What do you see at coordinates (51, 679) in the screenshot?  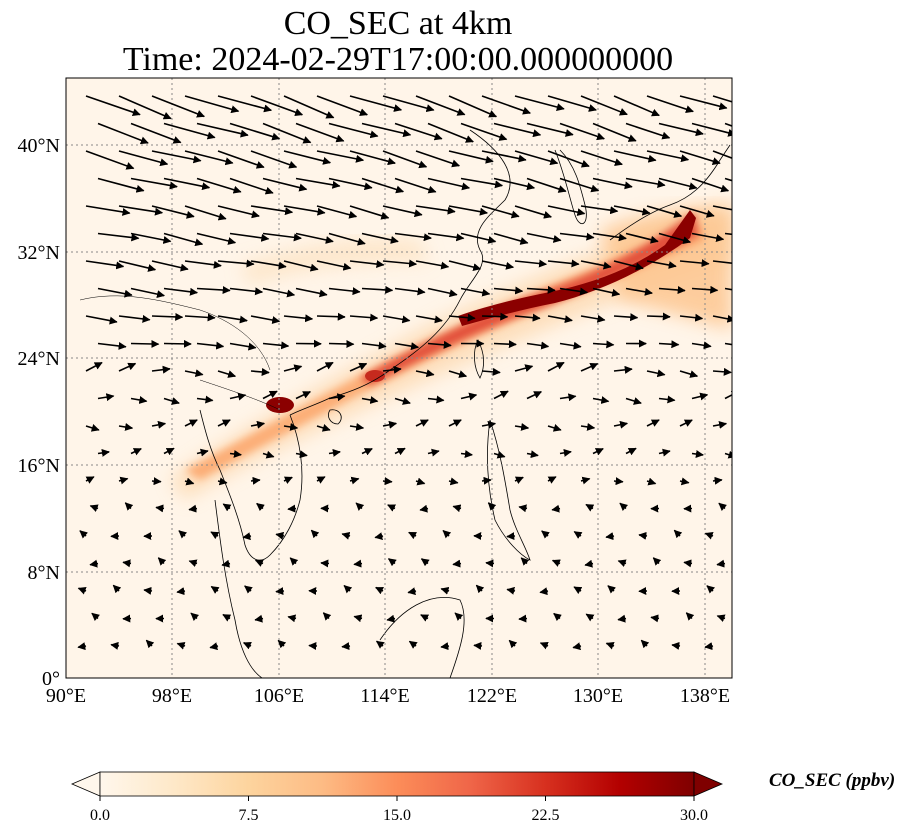 I see `y-tick-label: 0°` at bounding box center [51, 679].